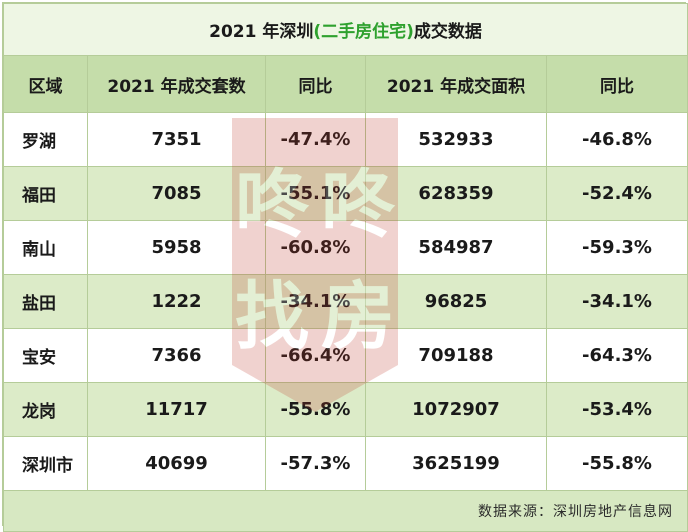 The width and height of the screenshot is (688, 532). What do you see at coordinates (616, 409) in the screenshot?
I see `area-yoy-cell: -53.4%` at bounding box center [616, 409].